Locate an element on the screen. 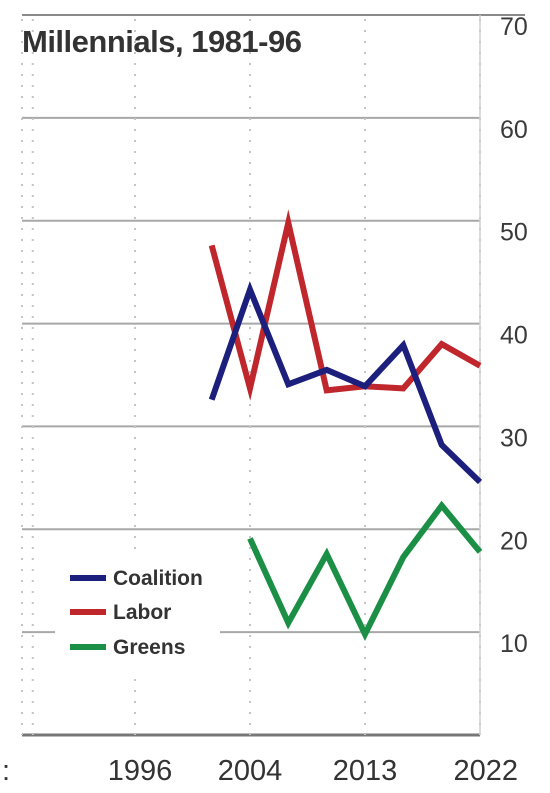 The width and height of the screenshot is (550, 793). series-line-labor is located at coordinates (345, 305).